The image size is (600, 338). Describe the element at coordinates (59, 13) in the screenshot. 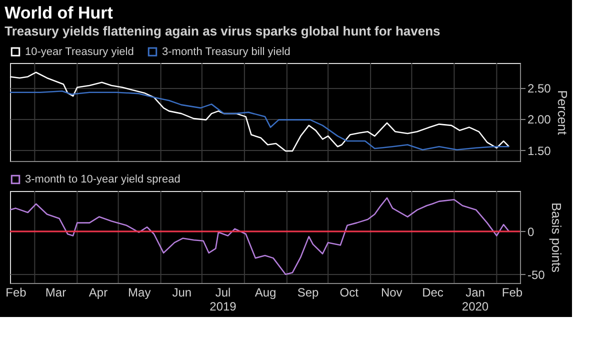

I see `chart-title: World of Hurt` at that location.